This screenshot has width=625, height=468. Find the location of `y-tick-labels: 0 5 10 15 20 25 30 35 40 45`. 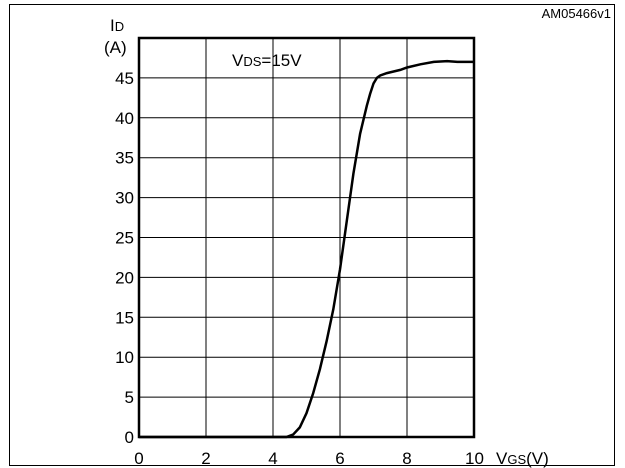

y-tick-labels: 0 5 10 15 20 25 30 35 40 45 is located at coordinates (124, 258).